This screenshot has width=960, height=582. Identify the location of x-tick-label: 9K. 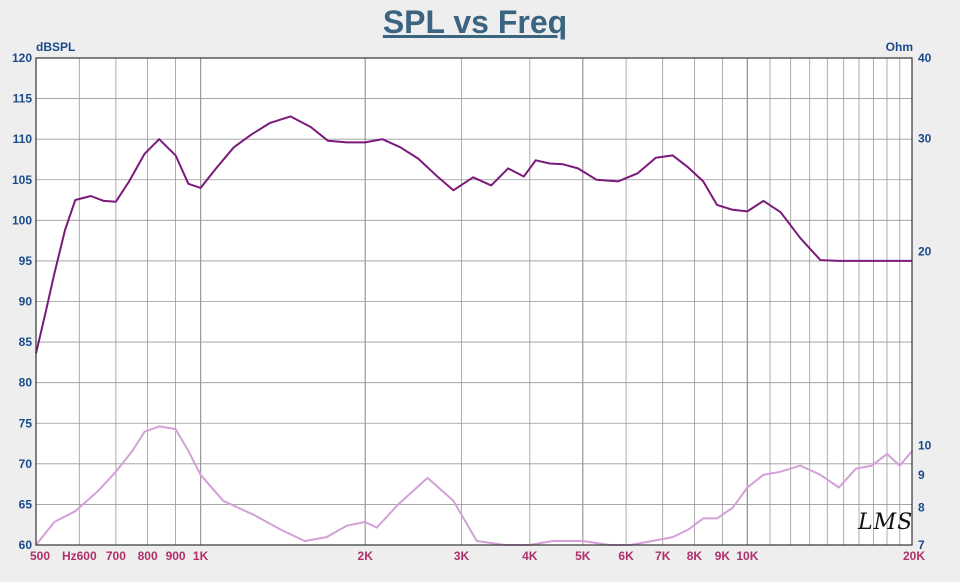
(723, 556).